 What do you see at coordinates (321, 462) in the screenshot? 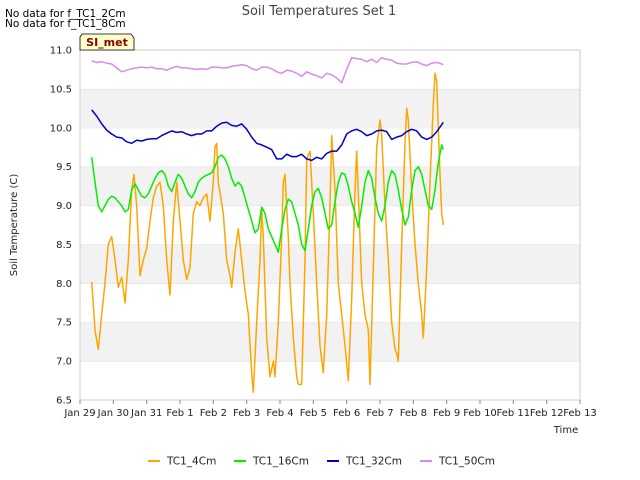
I see `legend: TC1_4Cm TC1_16Cm TC1_32Cm TC1_50Cm` at bounding box center [321, 462].